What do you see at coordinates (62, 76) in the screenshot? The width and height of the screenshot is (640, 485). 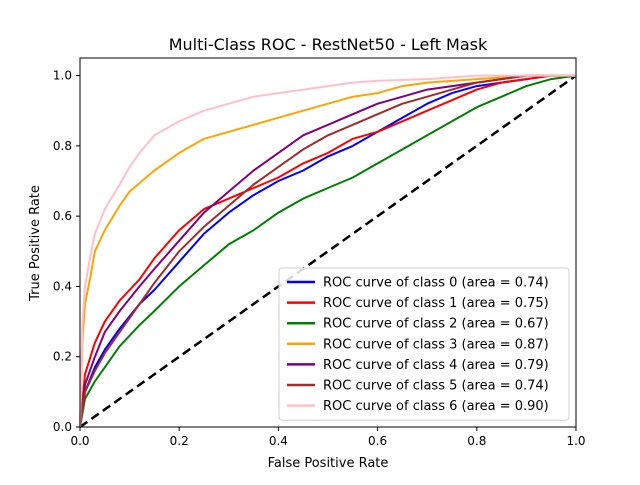 I see `y-tick-label: 1.0` at bounding box center [62, 76].